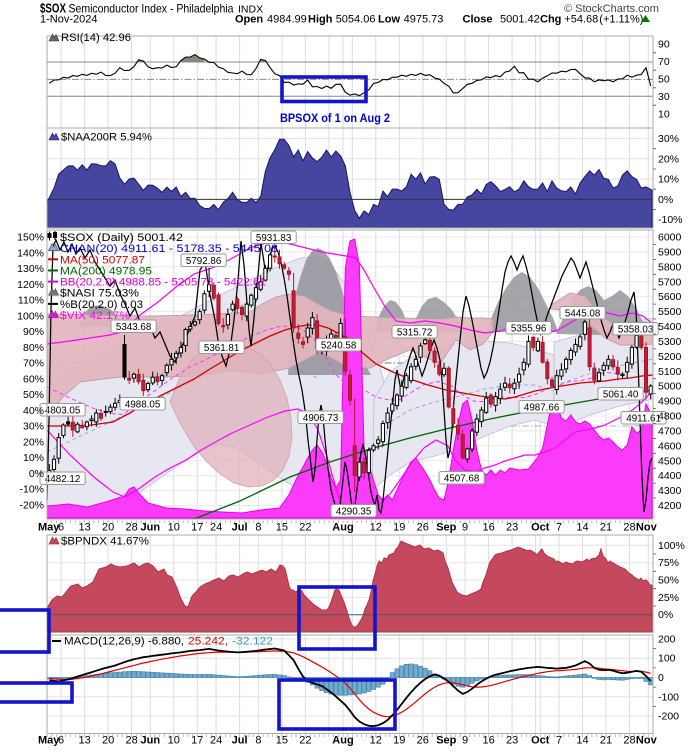  Describe the element at coordinates (550, 20) in the screenshot. I see `svg-text: Chg` at that location.